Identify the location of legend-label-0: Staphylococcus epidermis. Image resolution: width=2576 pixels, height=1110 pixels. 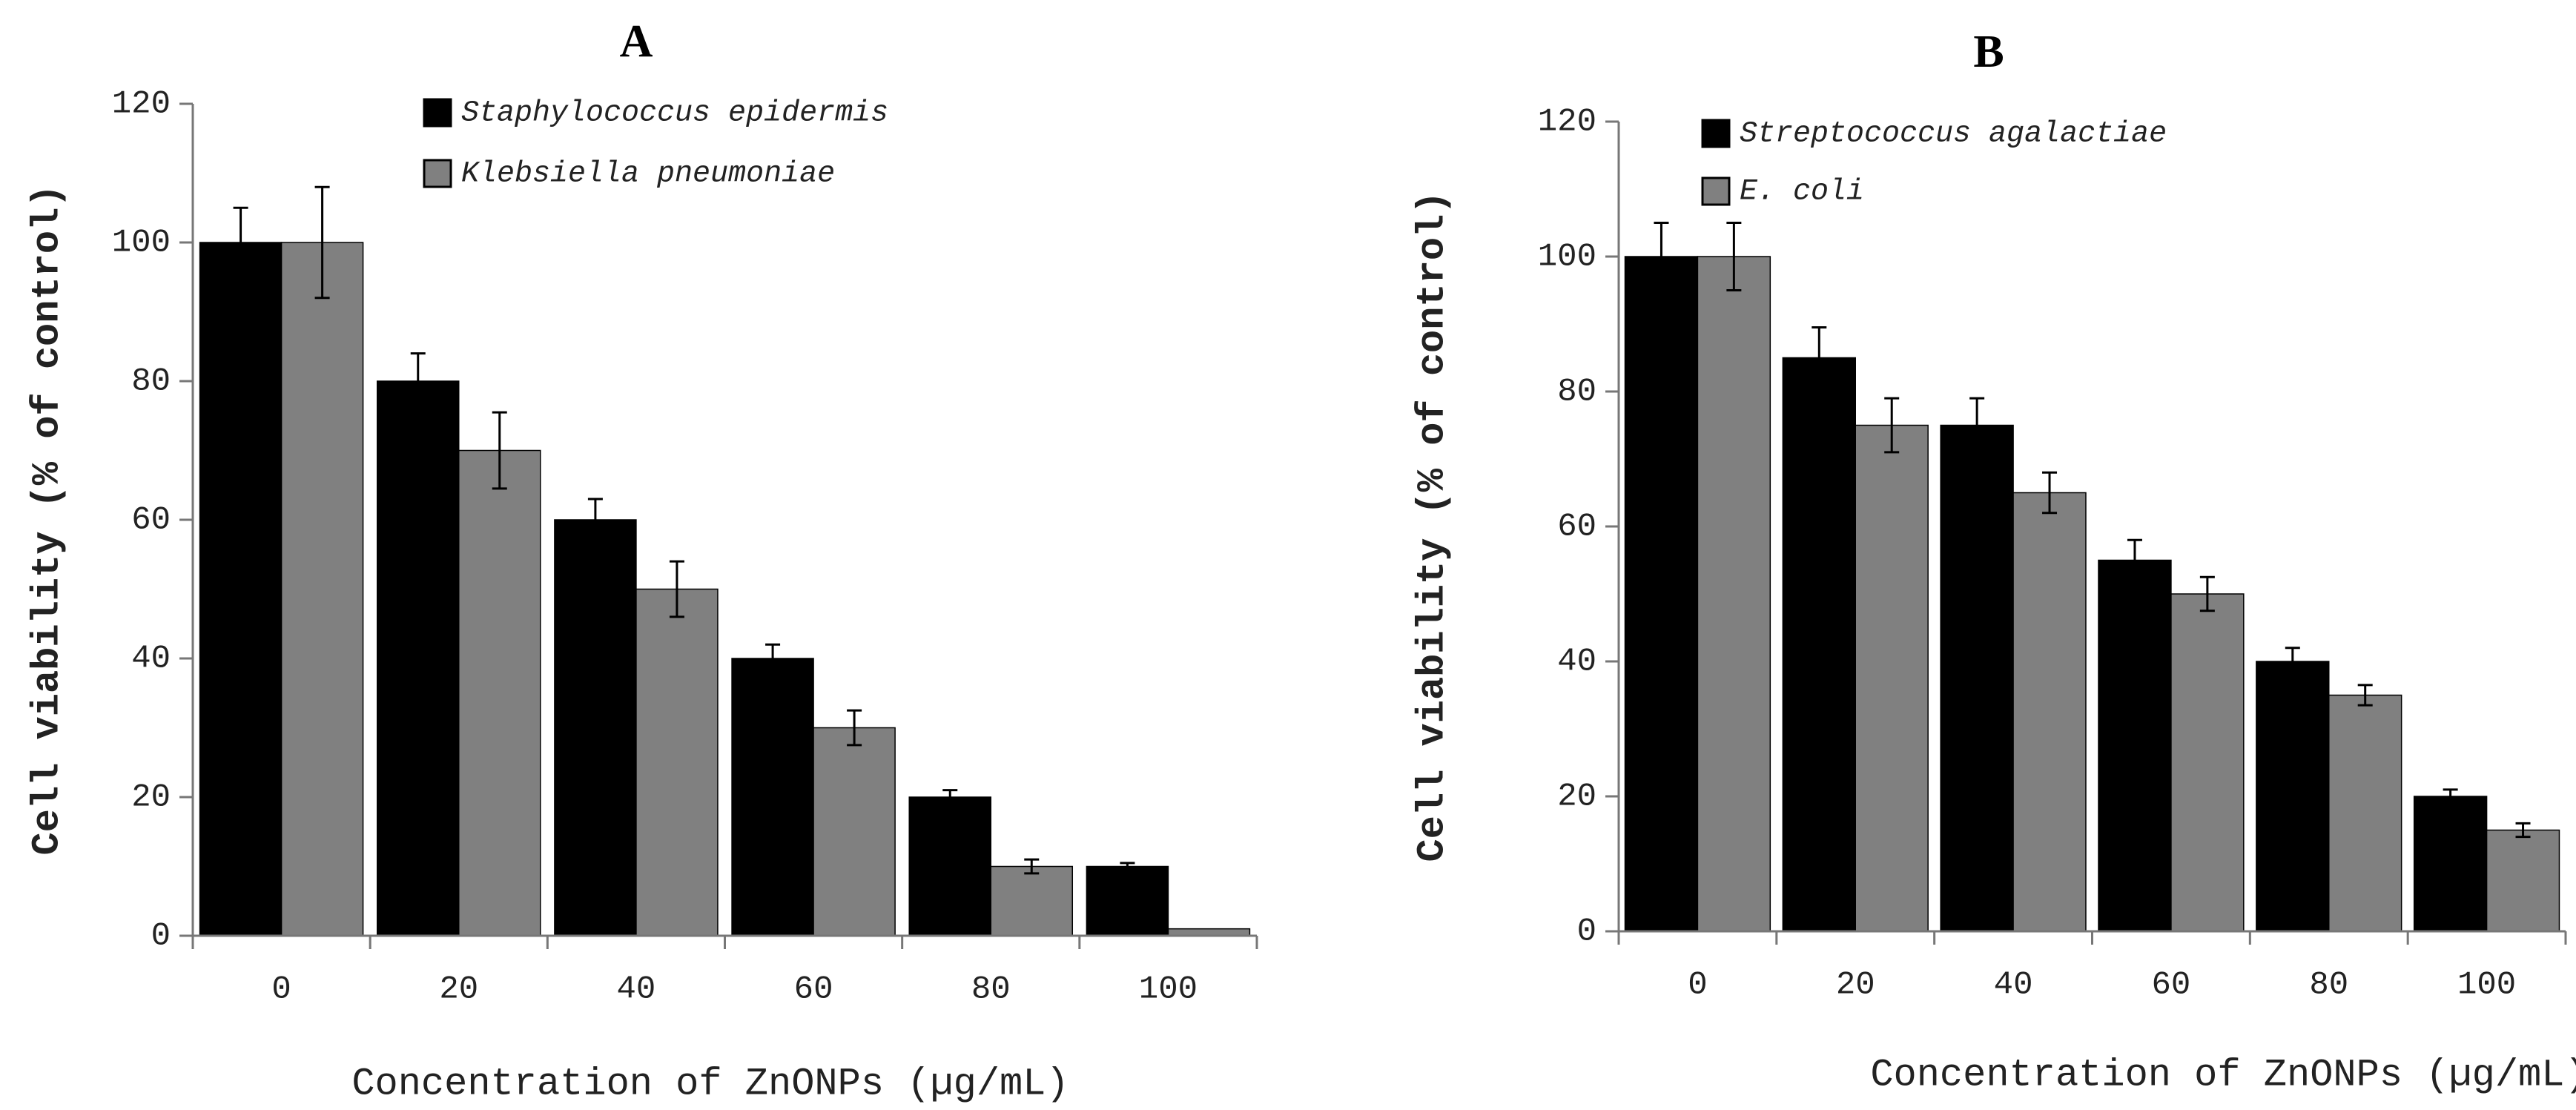
(674, 114).